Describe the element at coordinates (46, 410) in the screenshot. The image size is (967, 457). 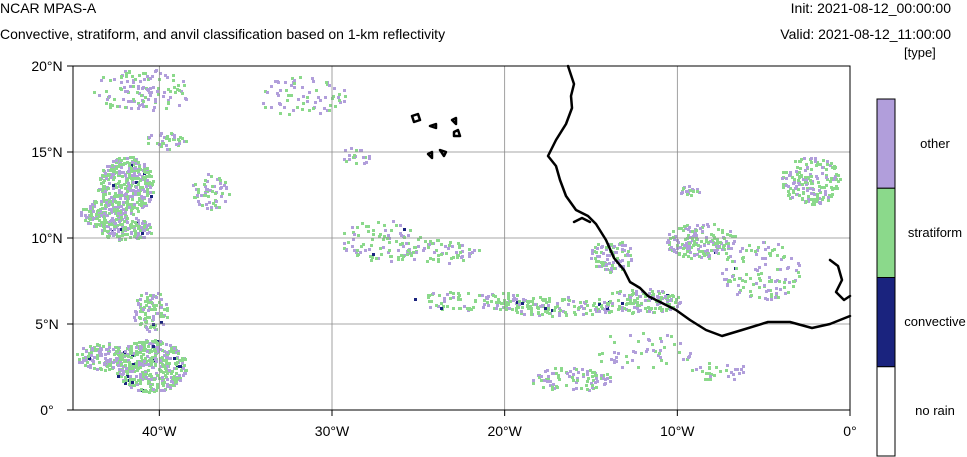
I see `y-tick-label: 0°` at that location.